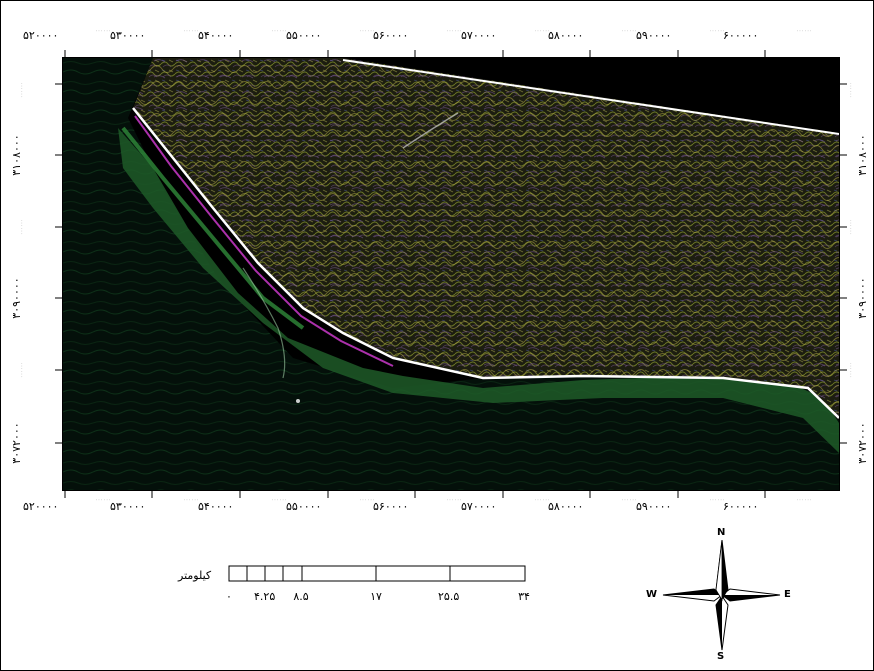  I want to click on x-tick-label-bottom: ۵۸۰۰۰۰, so click(566, 506).